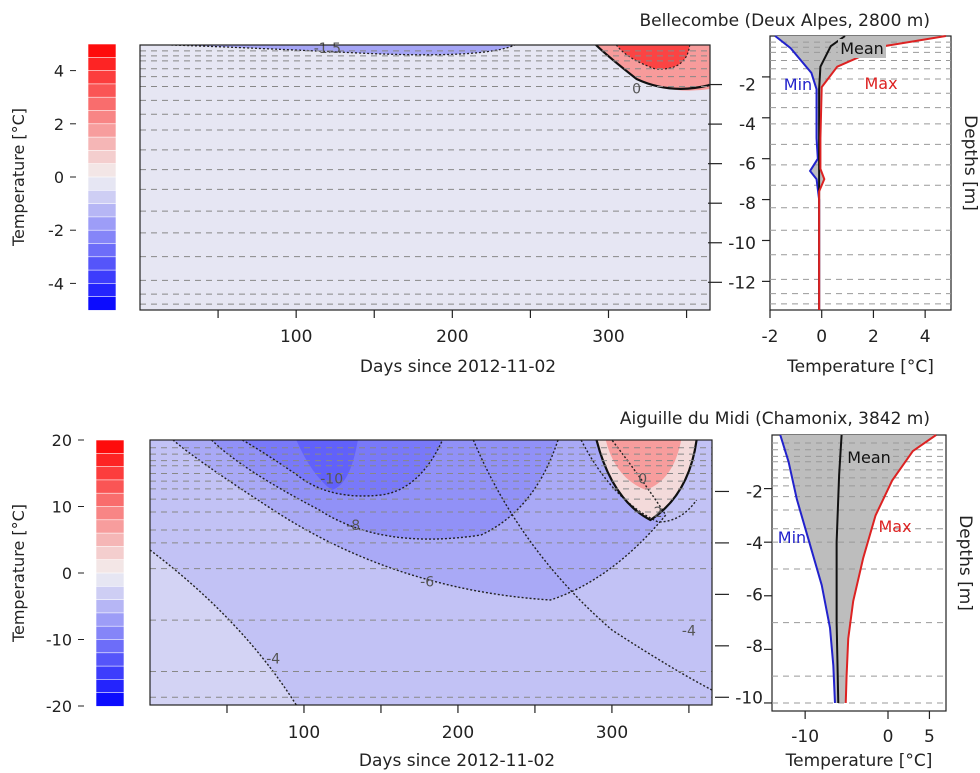 Image resolution: width=980 pixels, height=773 pixels. What do you see at coordinates (59, 71) in the screenshot?
I see `colorbar-tick-label: 4` at bounding box center [59, 71].